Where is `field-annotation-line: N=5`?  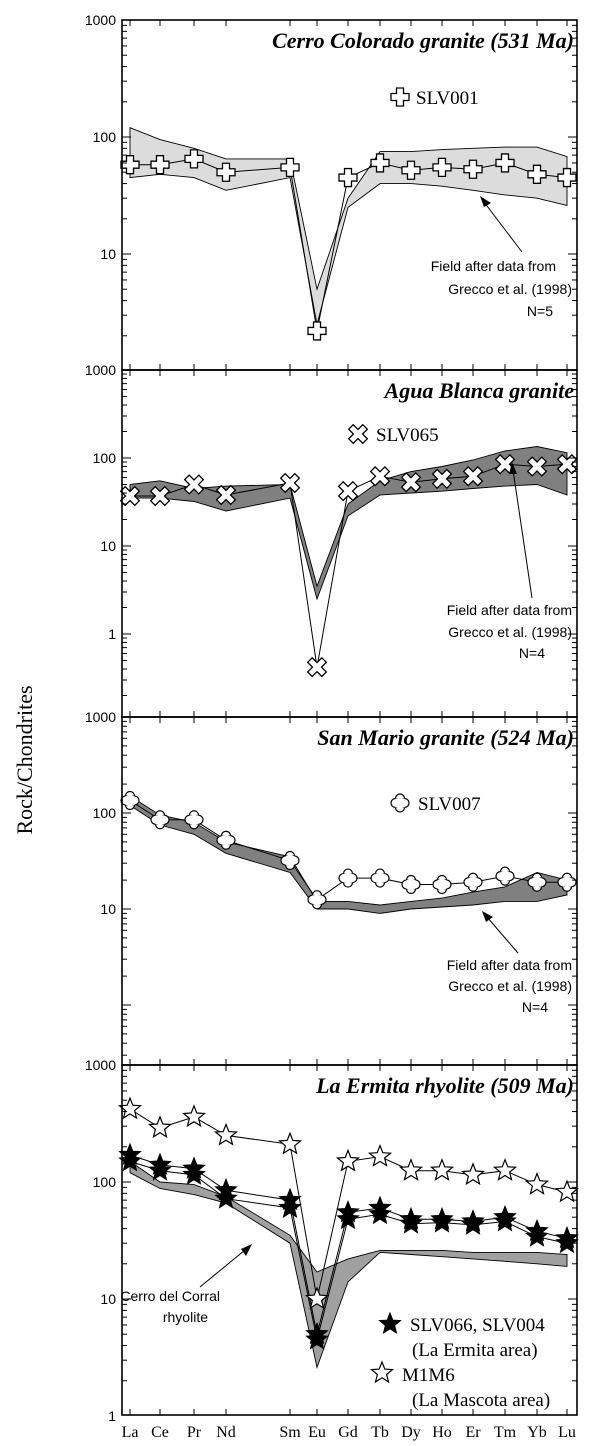
field-annotation-line: N=5 is located at coordinates (540, 311).